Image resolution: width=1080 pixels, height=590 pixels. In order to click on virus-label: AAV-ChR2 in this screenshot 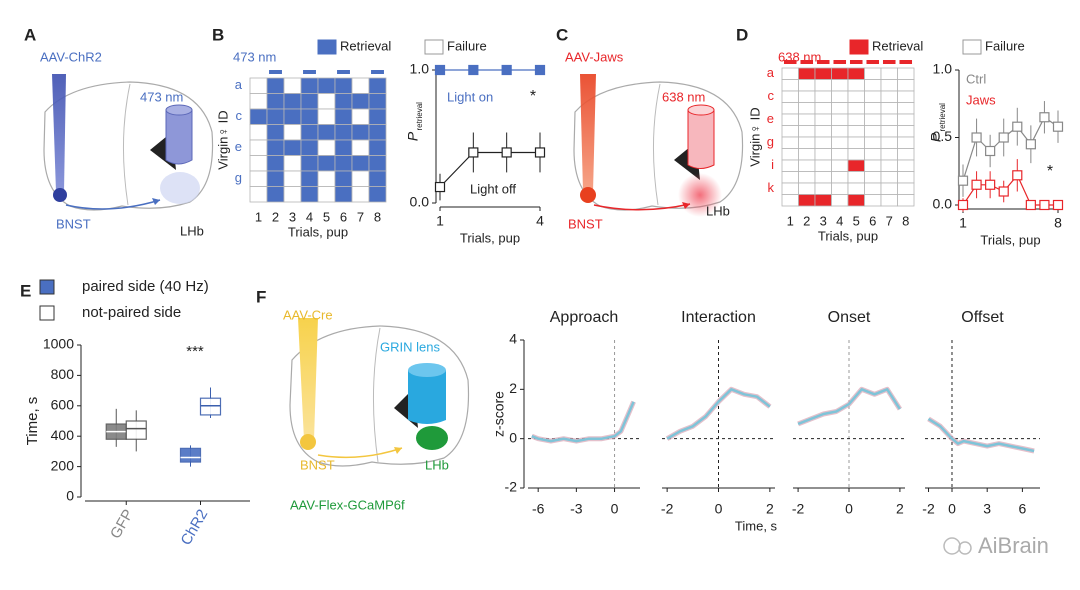, I will do `click(71, 56)`.